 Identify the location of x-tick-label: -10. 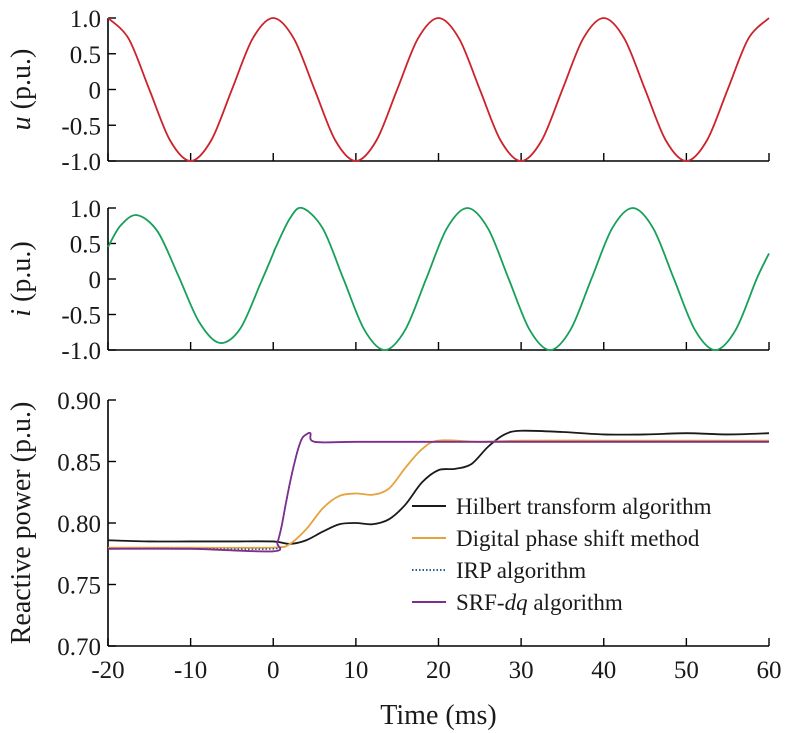
(190, 670).